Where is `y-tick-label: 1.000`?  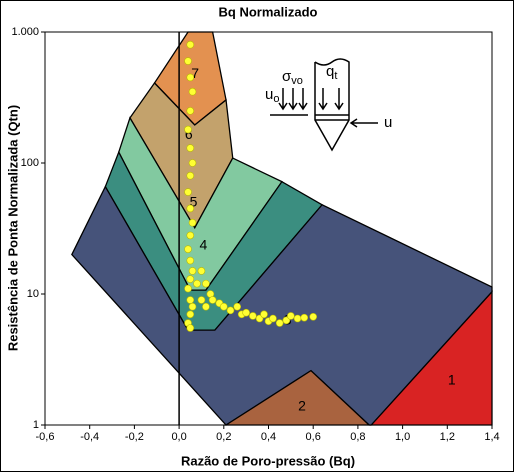
y-tick-label: 1.000 is located at coordinates (25, 32).